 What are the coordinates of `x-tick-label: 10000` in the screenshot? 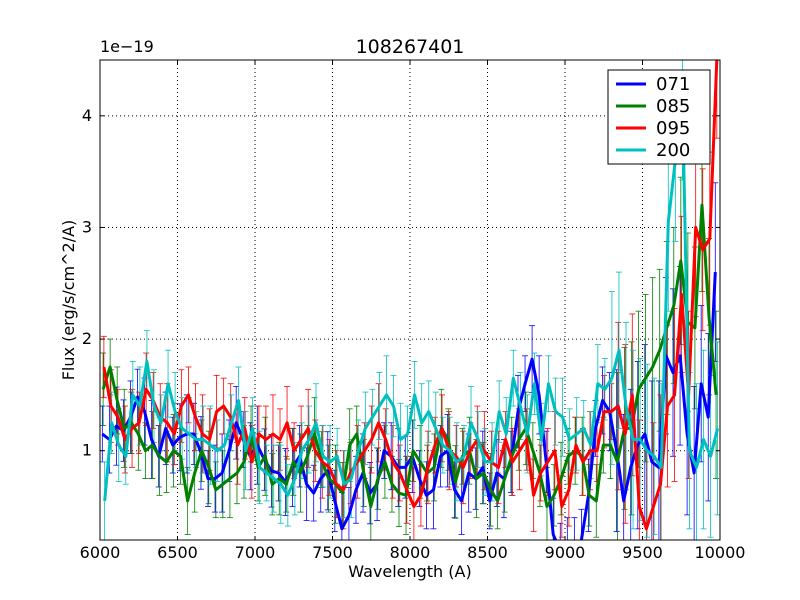 It's located at (720, 552).